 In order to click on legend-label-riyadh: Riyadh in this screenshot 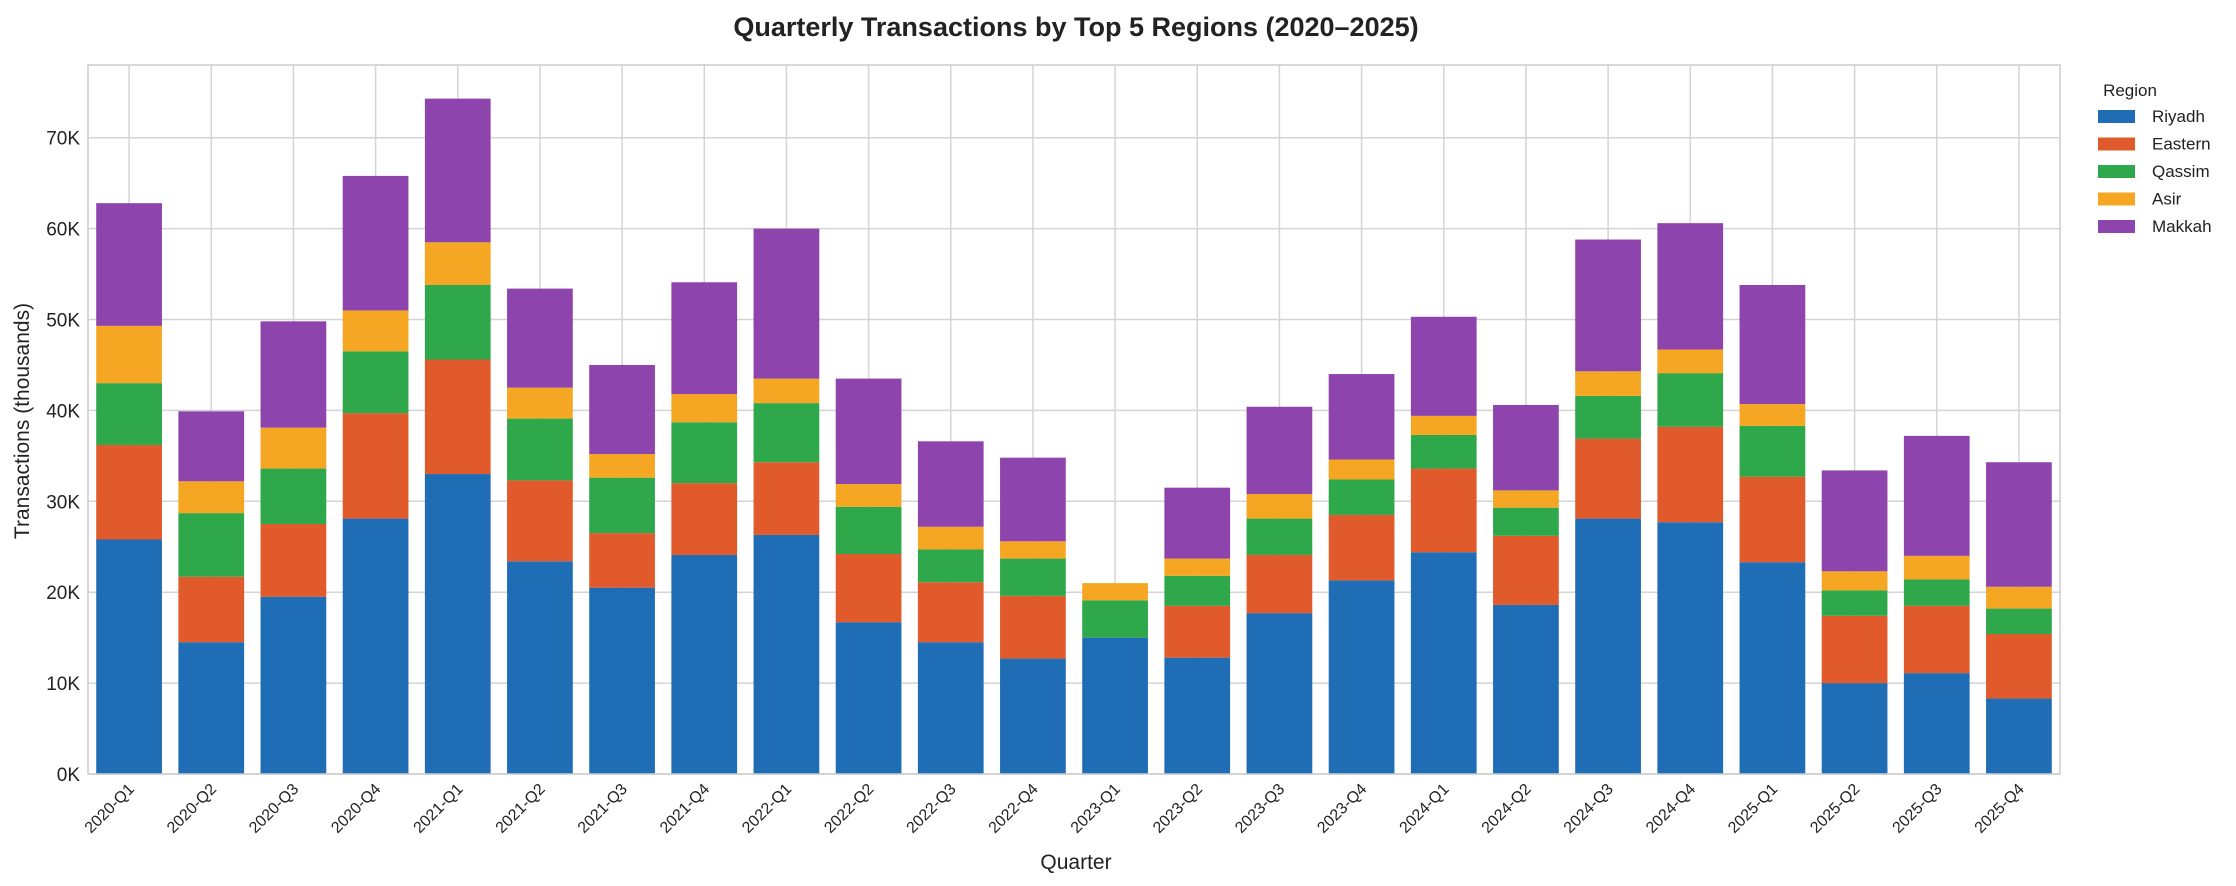, I will do `click(2178, 116)`.